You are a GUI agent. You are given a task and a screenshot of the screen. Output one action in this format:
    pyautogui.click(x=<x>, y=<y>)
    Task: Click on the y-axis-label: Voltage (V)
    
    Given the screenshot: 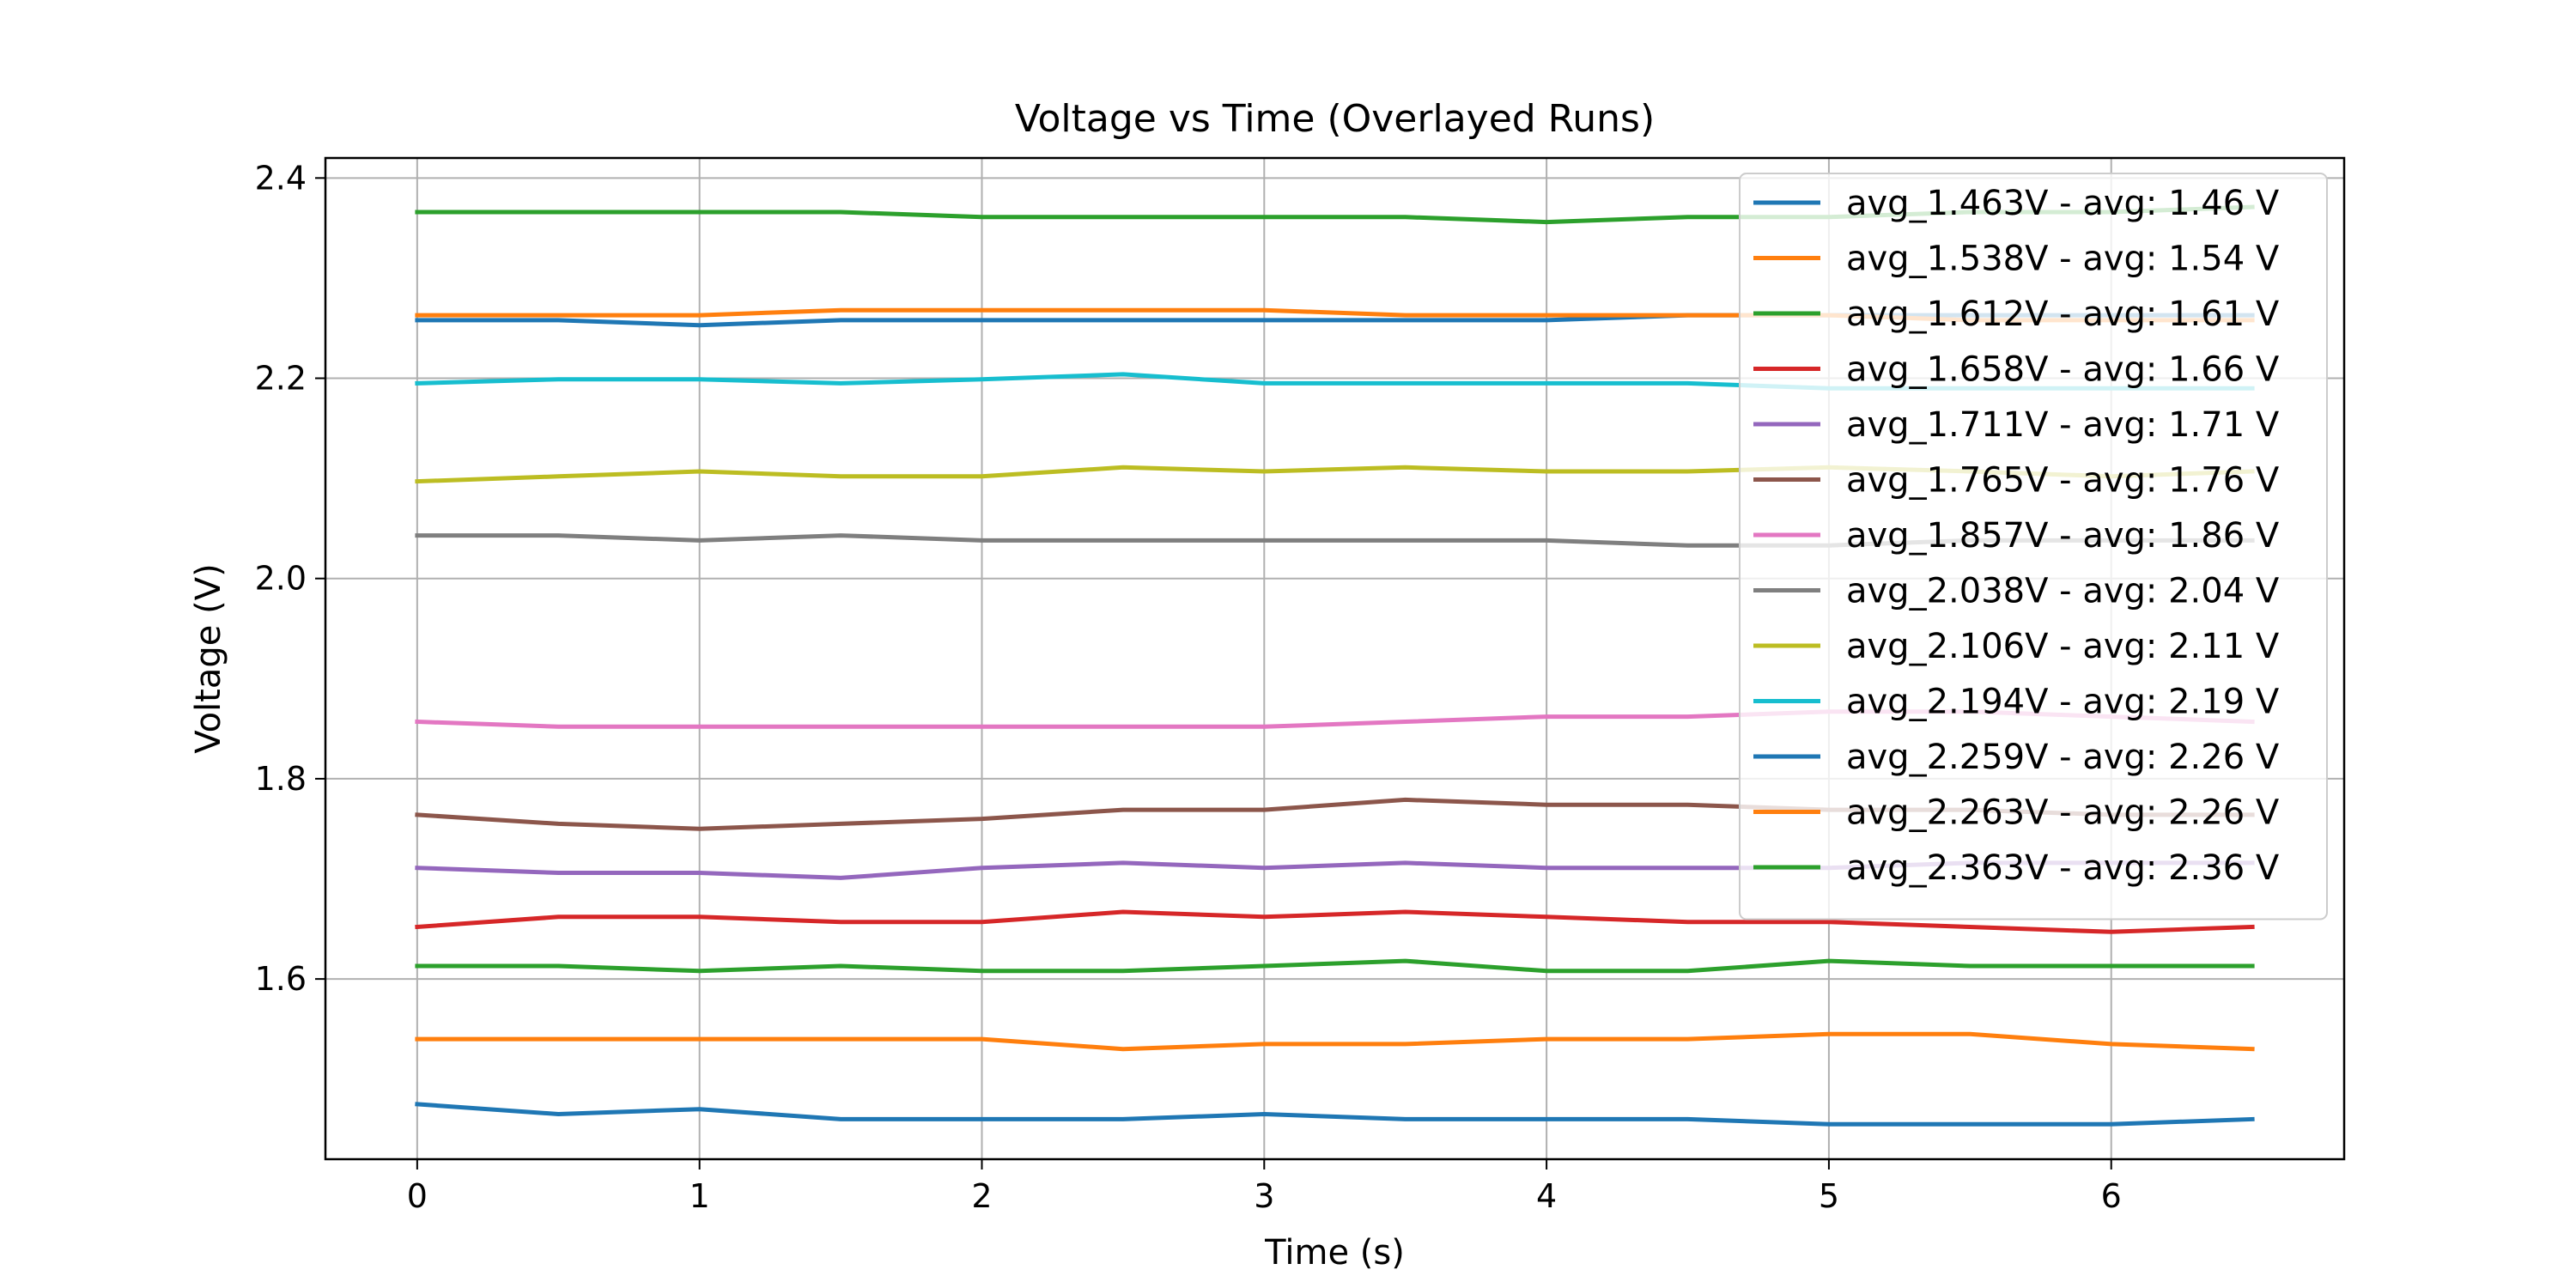 What is the action you would take?
    pyautogui.click(x=208, y=658)
    